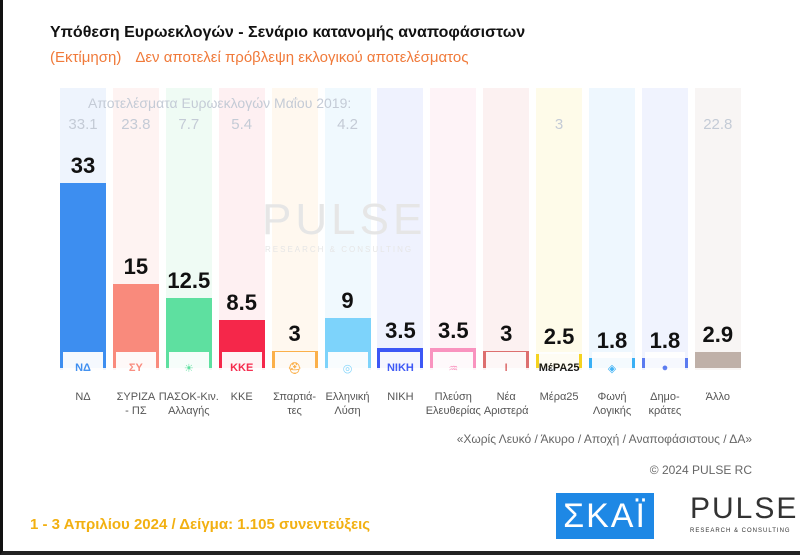 The height and width of the screenshot is (555, 800). I want to click on watermark-sub: RESEARCH & CONSULTING, so click(339, 249).